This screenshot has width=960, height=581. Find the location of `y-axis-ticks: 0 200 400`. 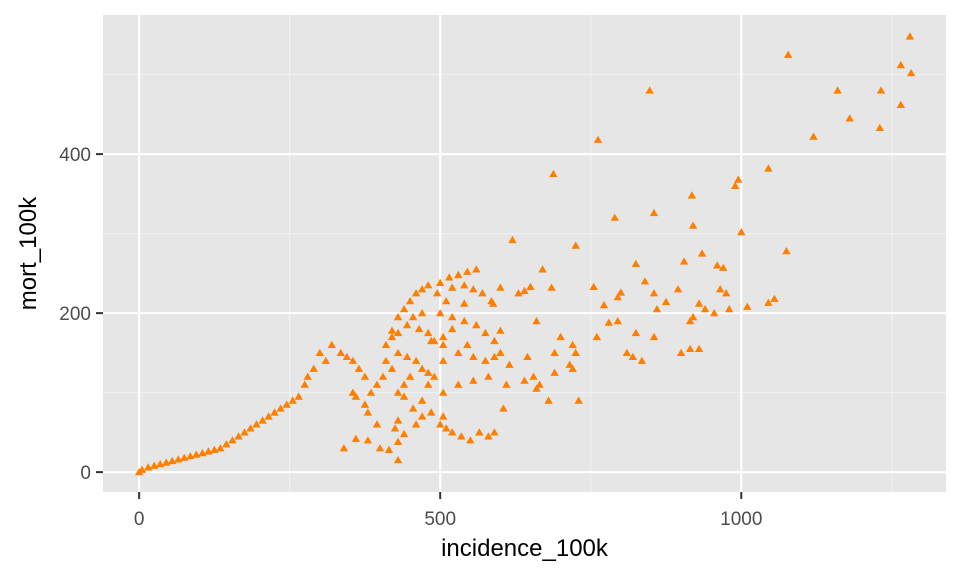

y-axis-ticks: 0 200 400 is located at coordinates (81, 314).